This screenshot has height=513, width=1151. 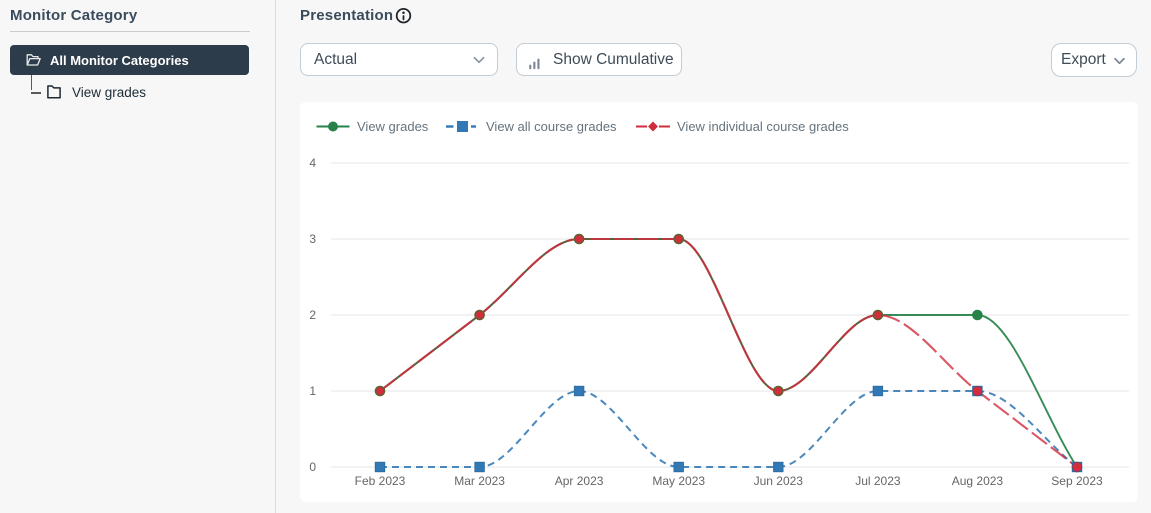 What do you see at coordinates (393, 126) in the screenshot?
I see `svg-text: View grades` at bounding box center [393, 126].